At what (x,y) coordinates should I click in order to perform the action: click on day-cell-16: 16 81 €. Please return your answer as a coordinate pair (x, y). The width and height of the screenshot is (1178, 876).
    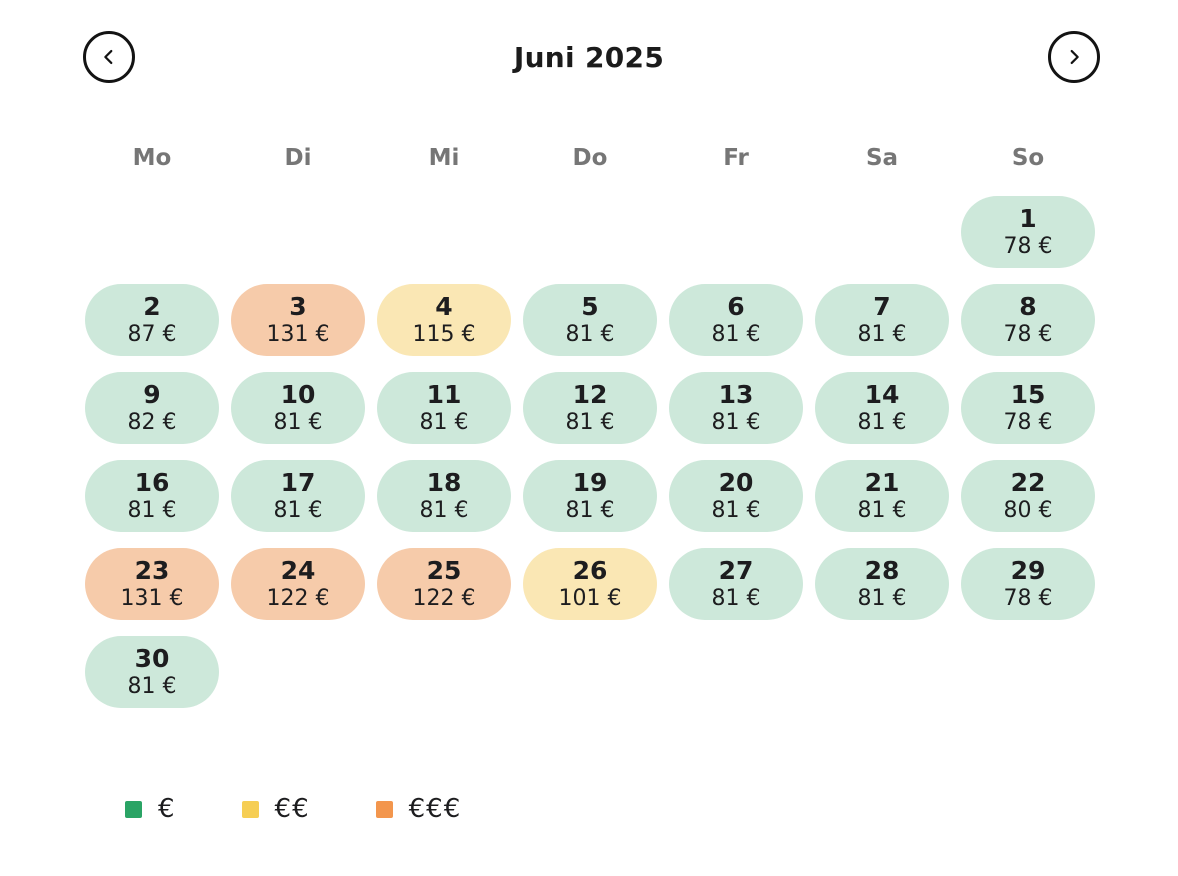
    Looking at the image, I should click on (152, 496).